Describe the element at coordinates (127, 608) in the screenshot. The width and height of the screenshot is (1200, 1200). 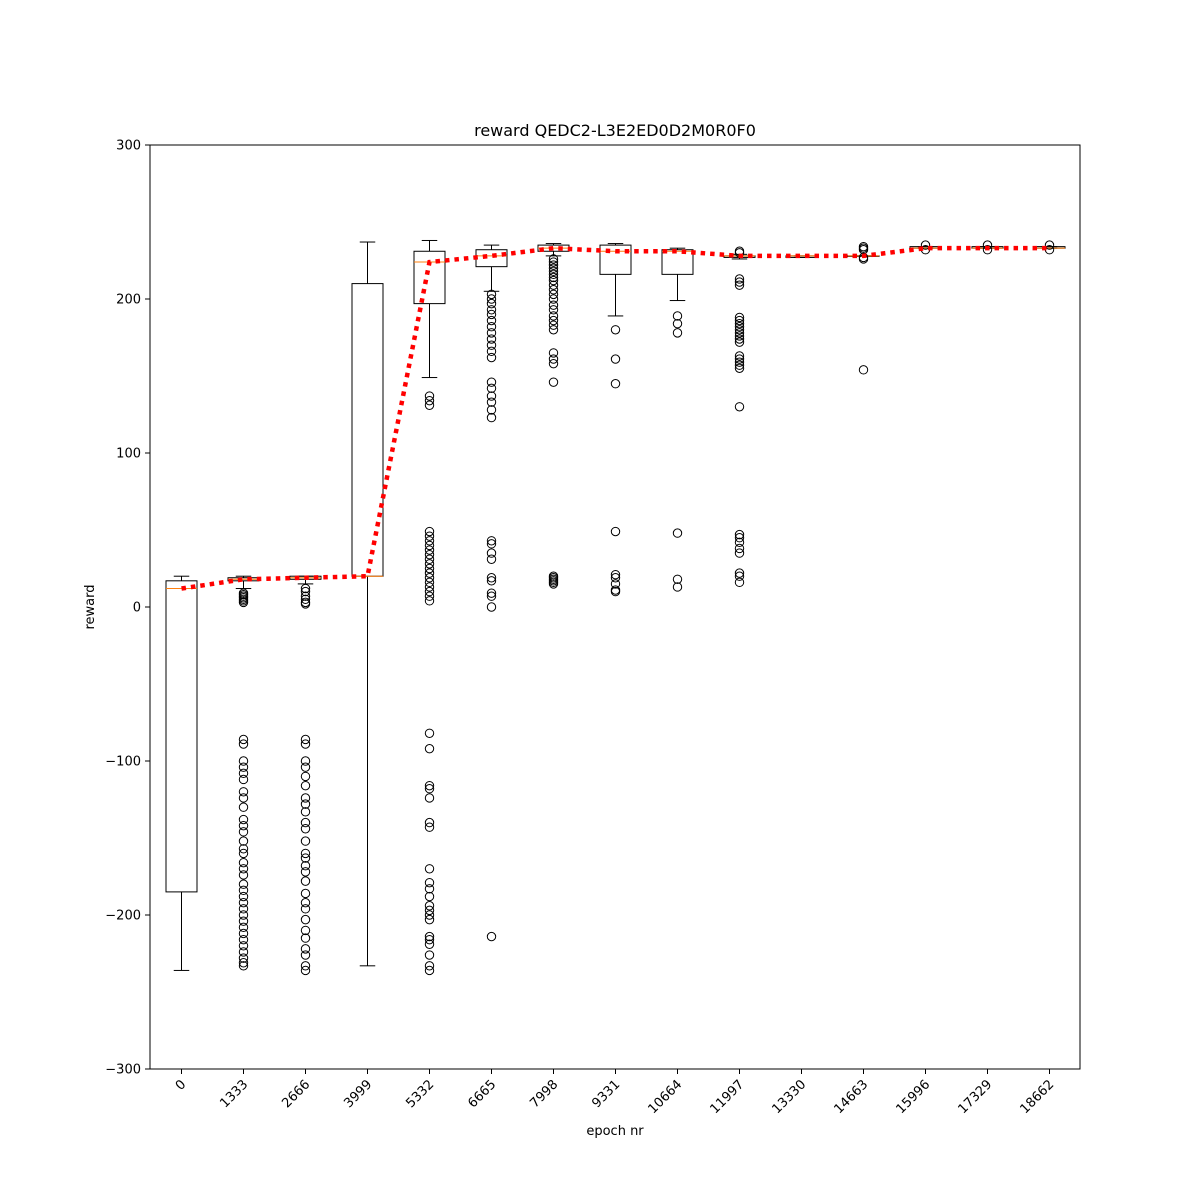
I see `y-axis: −300 −200 −100 0 100 200 300` at that location.